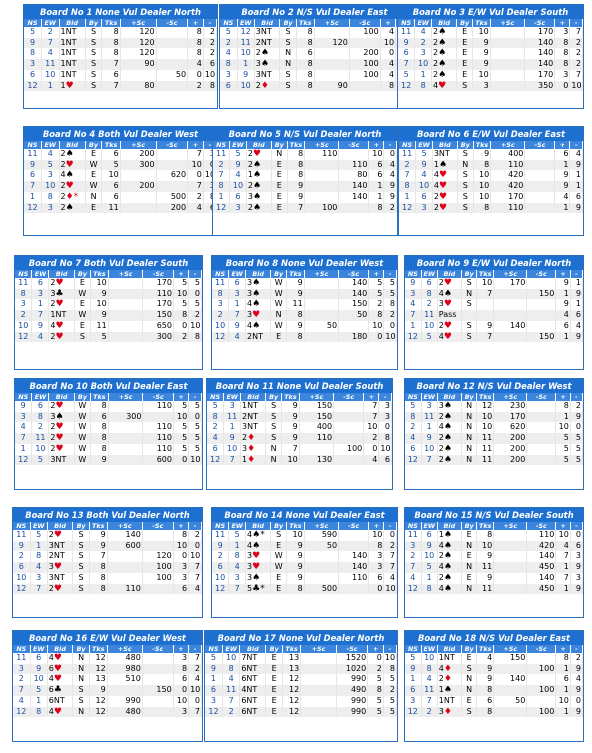 This screenshot has width=592, height=753. I want to click on ew-pair: 3, so click(237, 294).